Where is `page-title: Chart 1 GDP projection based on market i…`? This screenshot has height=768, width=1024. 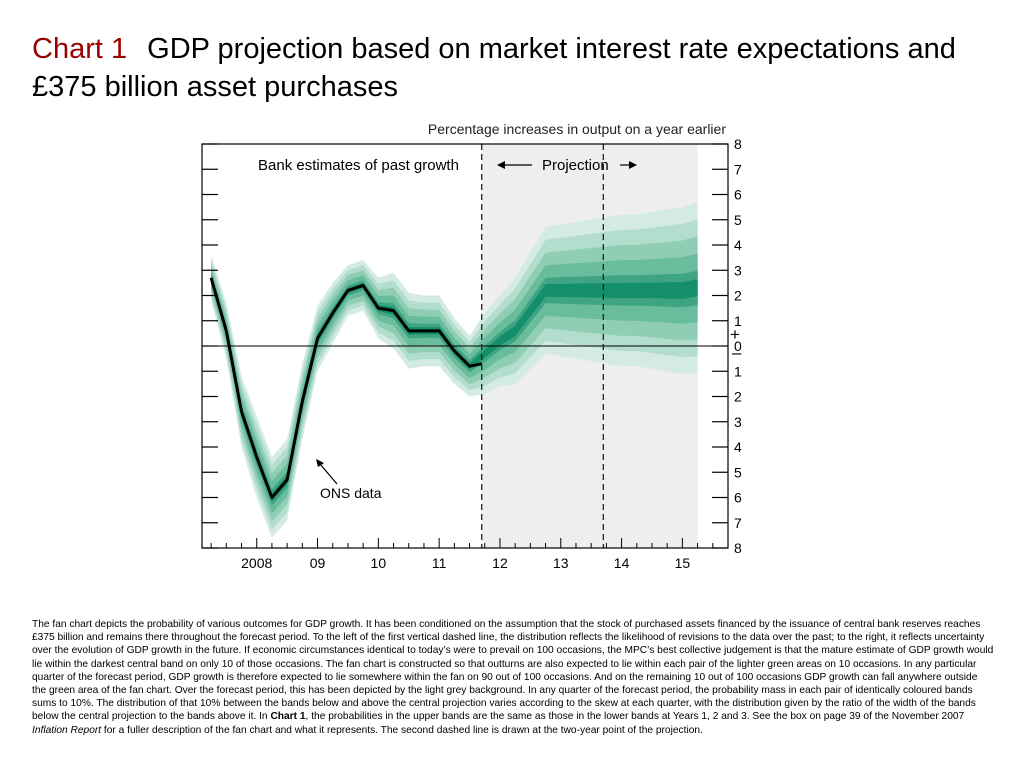 page-title: Chart 1 GDP projection based on market i… is located at coordinates (512, 68).